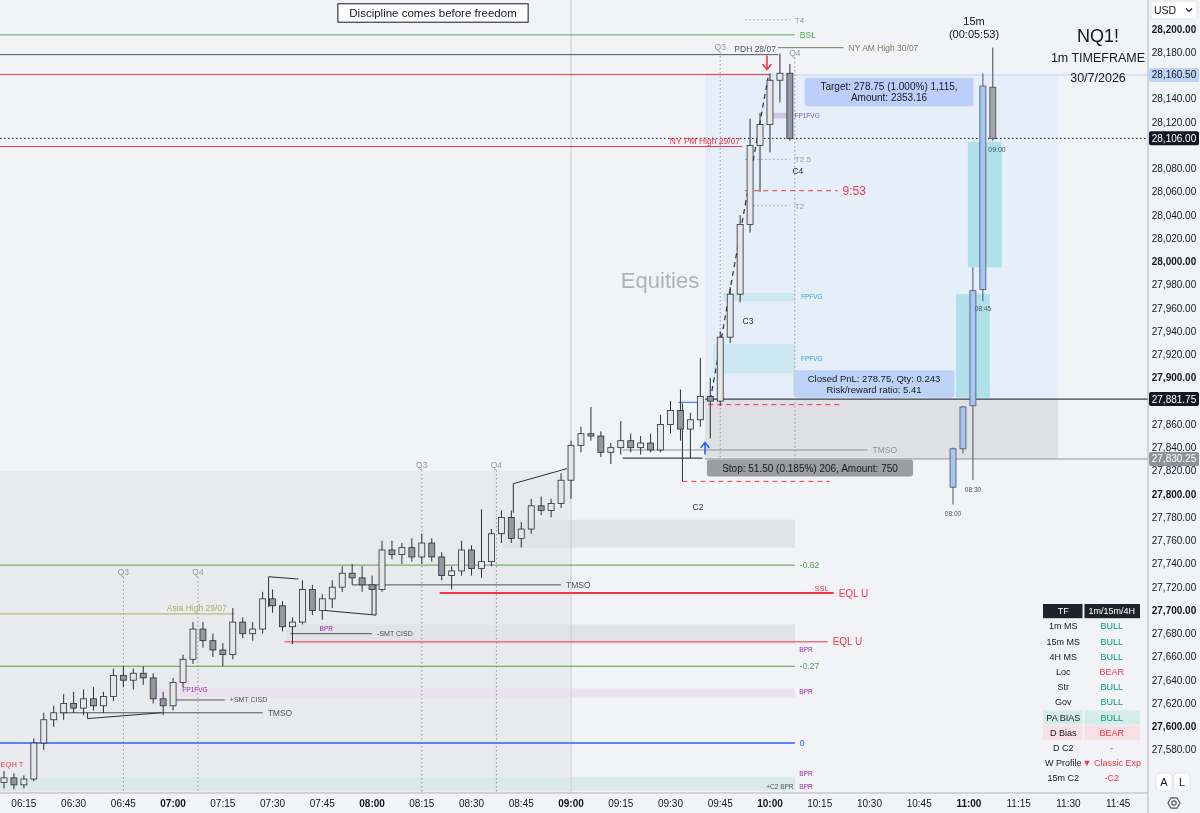  I want to click on y-tick-label: 27,840.00, so click(1174, 448).